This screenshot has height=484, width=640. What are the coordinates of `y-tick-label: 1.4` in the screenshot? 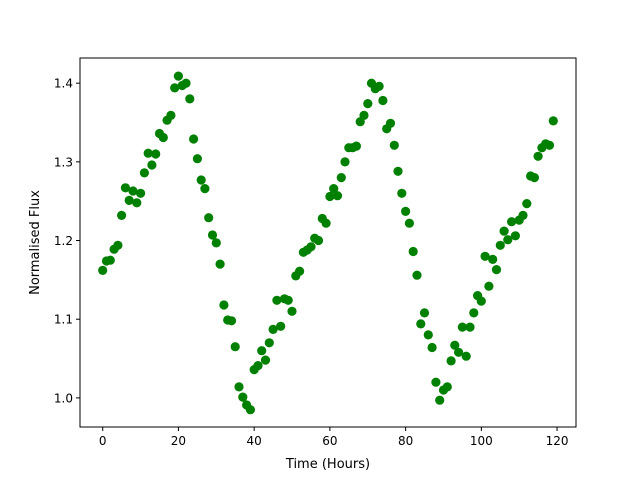 It's located at (63, 84).